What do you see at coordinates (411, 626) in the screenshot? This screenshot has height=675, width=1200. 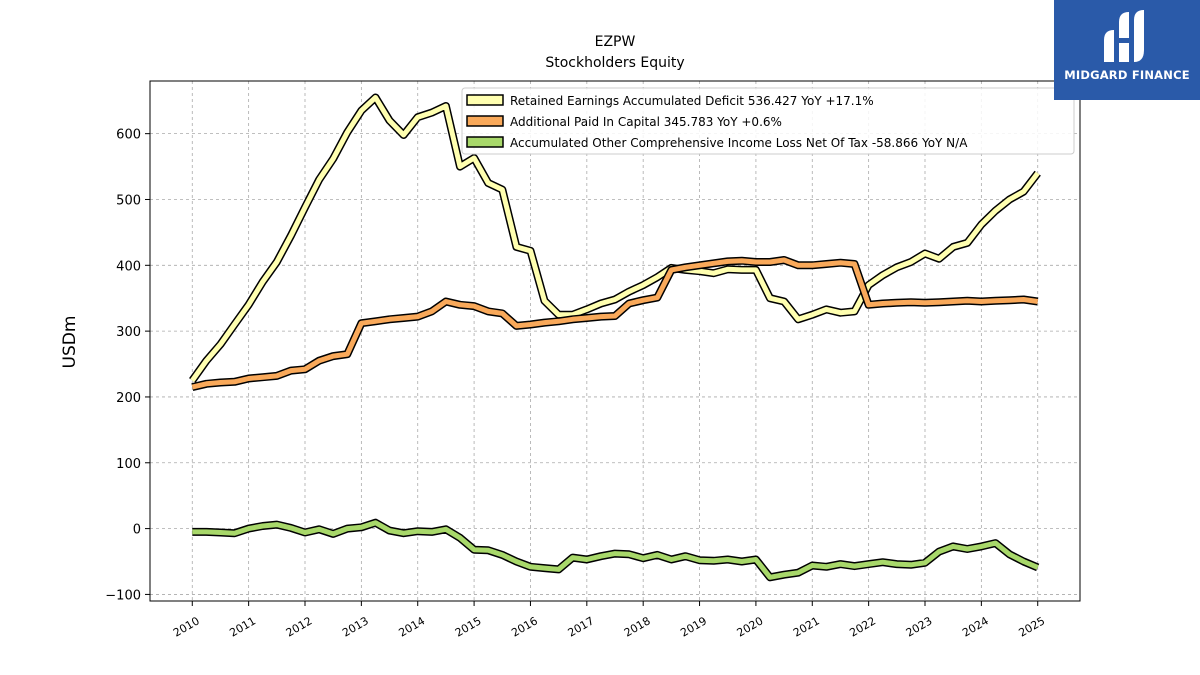 I see `x-tick-label: 2014` at bounding box center [411, 626].